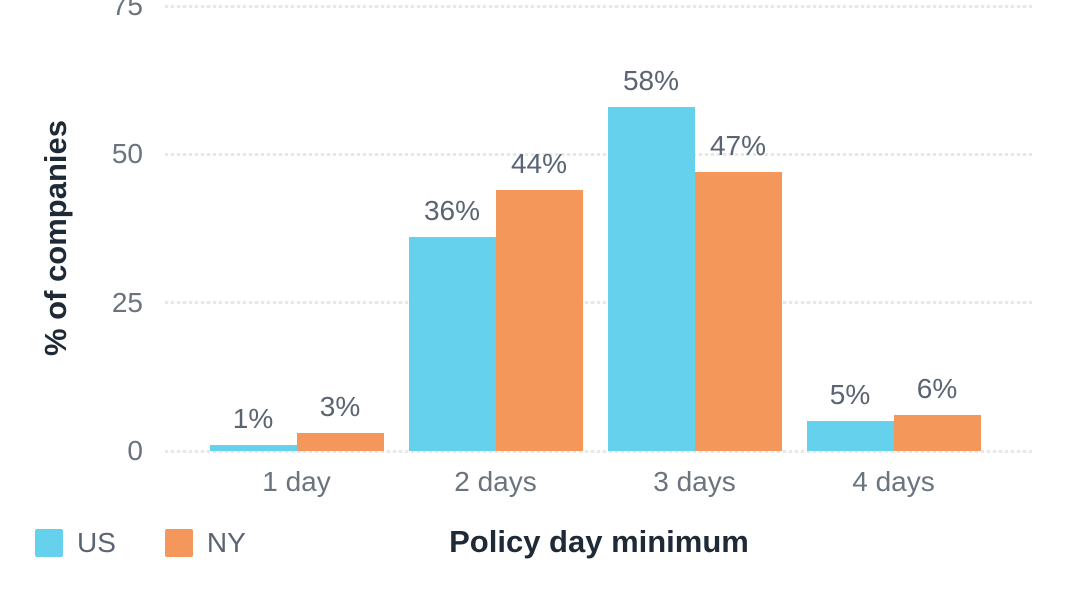 The width and height of the screenshot is (1080, 595). I want to click on x-tick-label-3-days: 3 days, so click(694, 481).